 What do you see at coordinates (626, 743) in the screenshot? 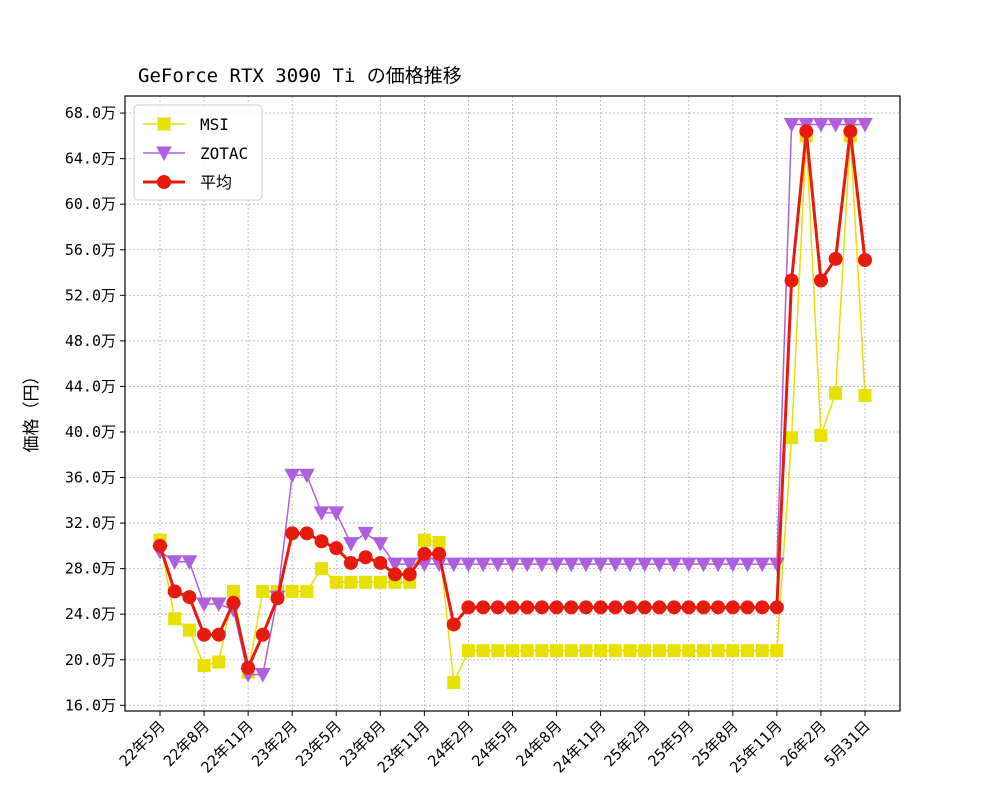
I see `x-tick-label: 25年2月` at bounding box center [626, 743].